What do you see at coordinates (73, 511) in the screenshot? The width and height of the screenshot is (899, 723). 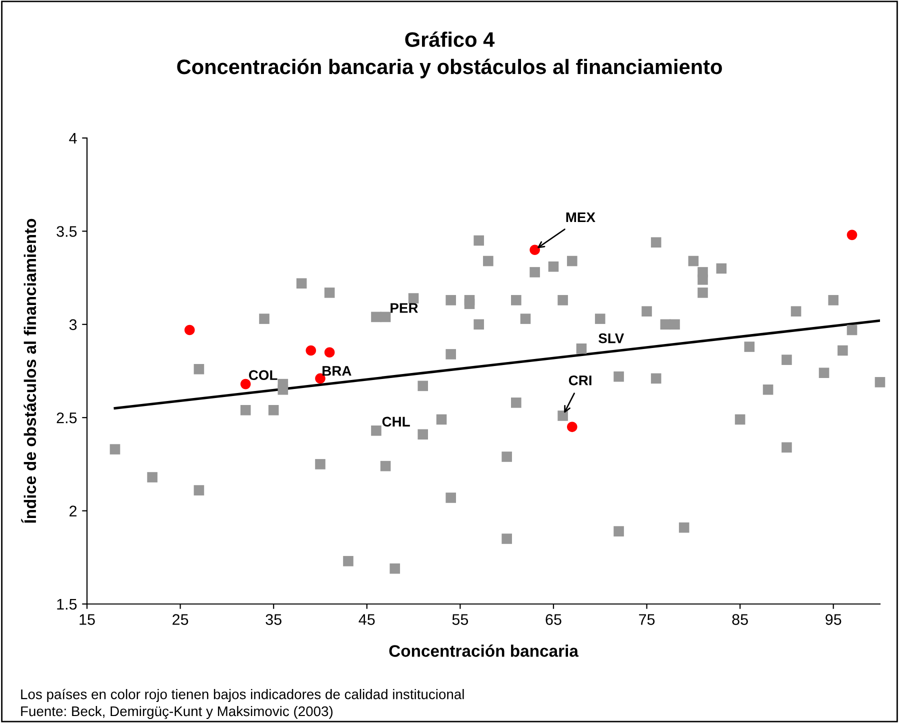 I see `y-tick-label: 2` at bounding box center [73, 511].